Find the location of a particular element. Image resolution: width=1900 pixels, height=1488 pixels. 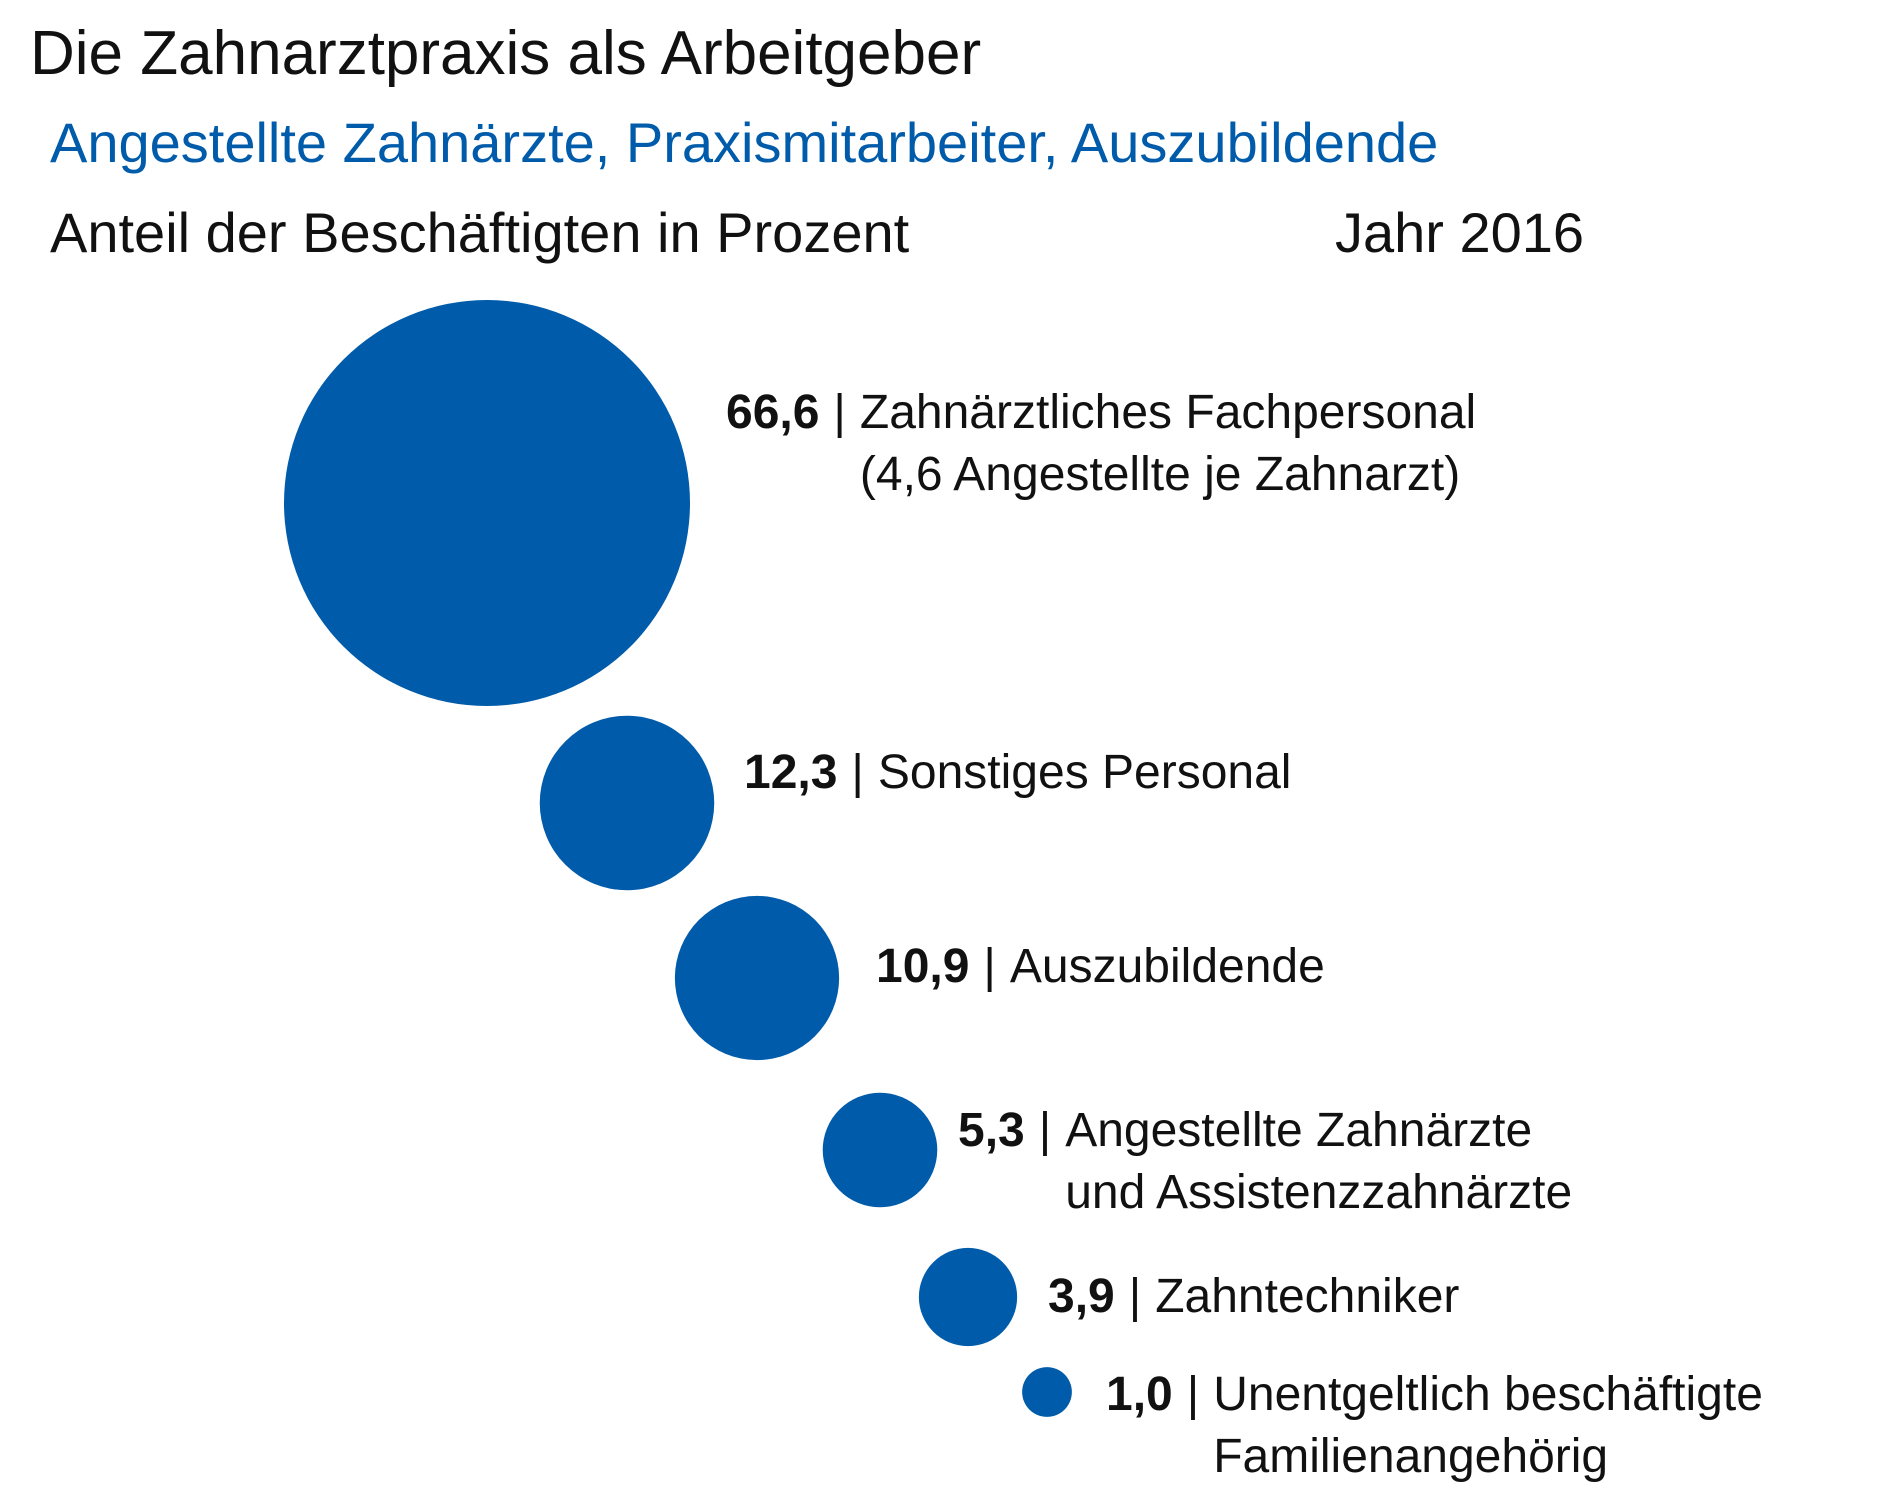

category-label: Sonstiges Personal is located at coordinates (1085, 773).